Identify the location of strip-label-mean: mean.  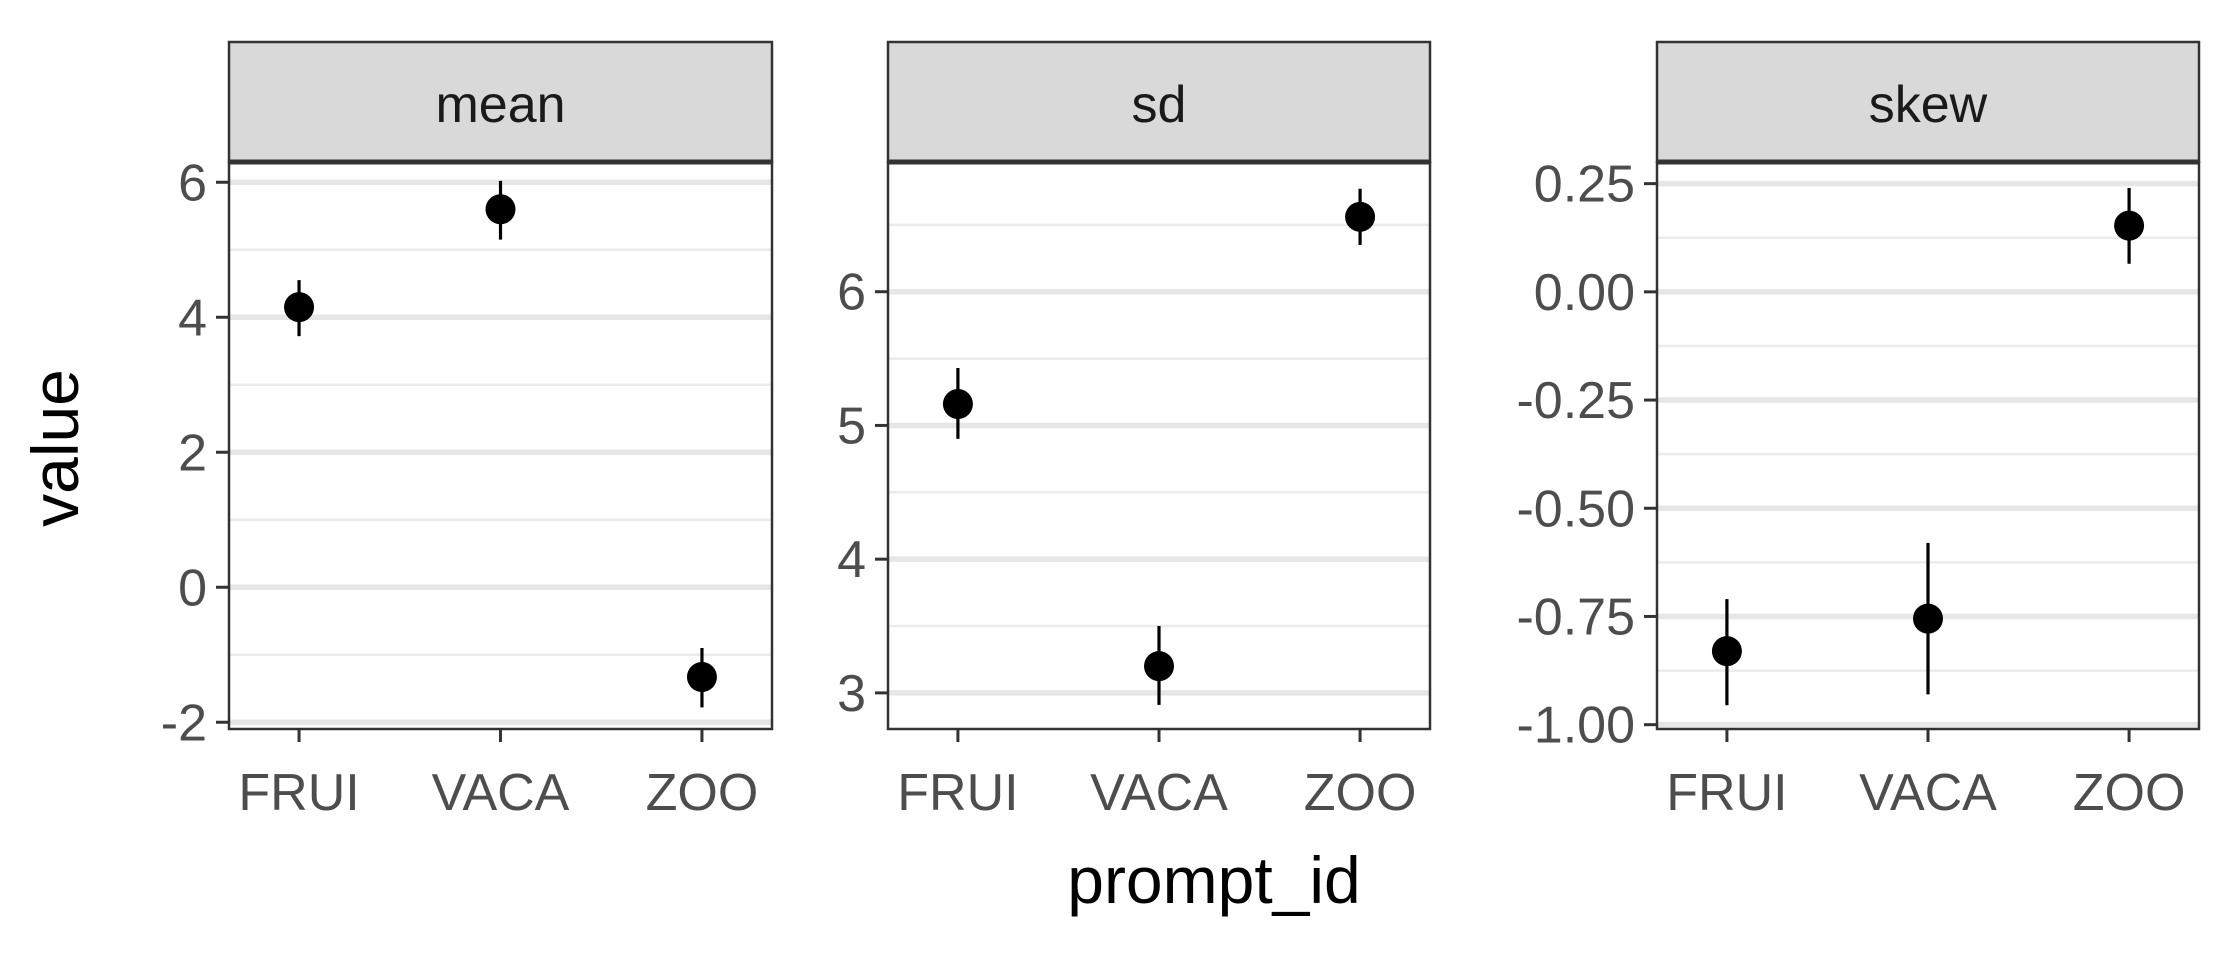
(500, 105).